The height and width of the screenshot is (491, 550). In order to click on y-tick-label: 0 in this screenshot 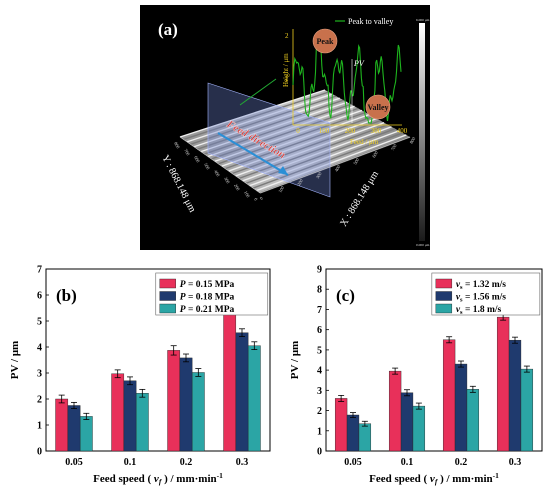, I will do `click(319, 452)`.